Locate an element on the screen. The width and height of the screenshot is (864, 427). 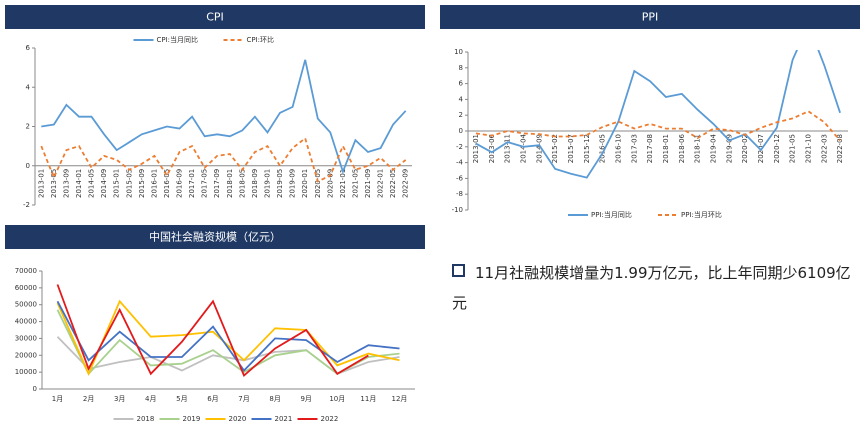
y-tick-label: 50000 is located at coordinates (26, 305).